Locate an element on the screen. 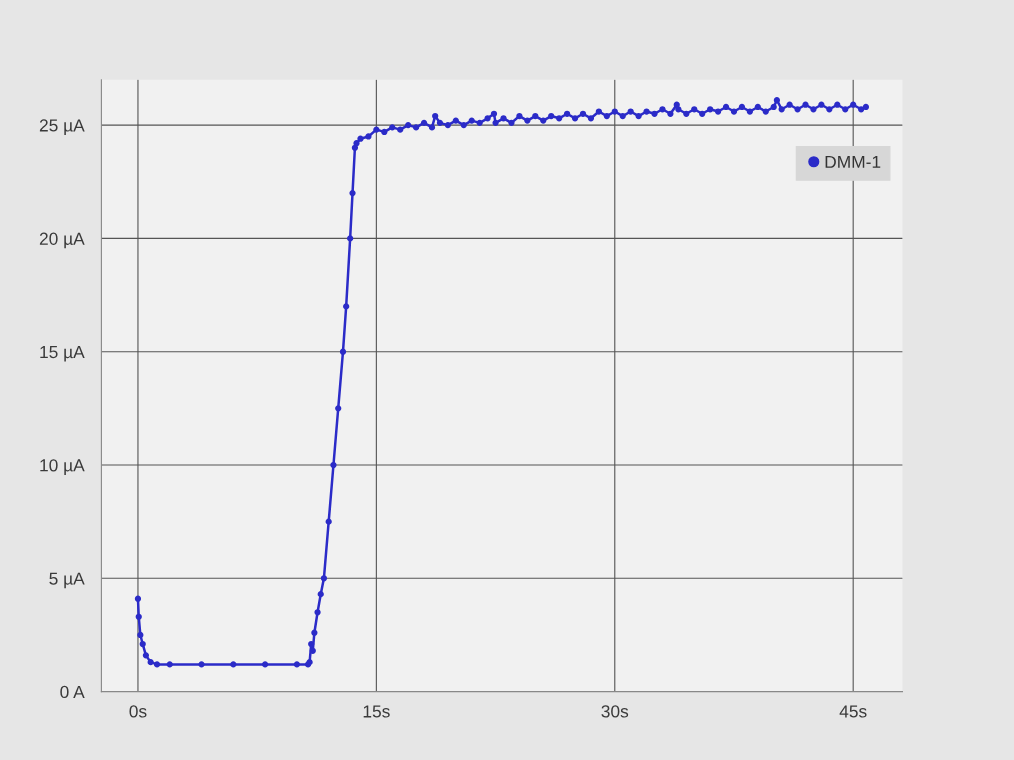 The width and height of the screenshot is (1014, 760). y-tick-label: 15 µA is located at coordinates (62, 354).